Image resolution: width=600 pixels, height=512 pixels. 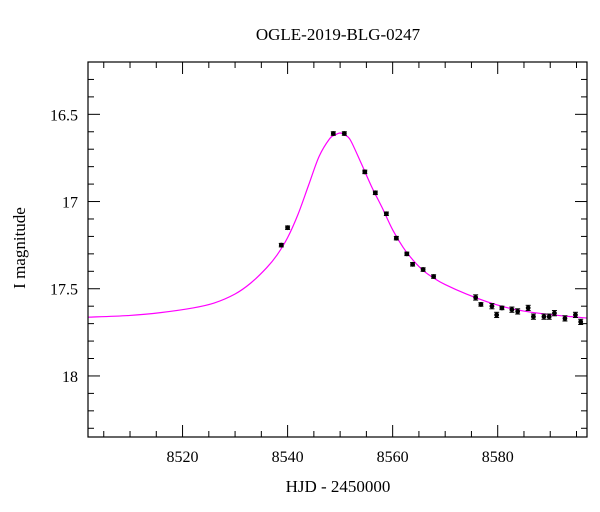 I want to click on x-axis-label: HJD - 2450000, so click(x=338, y=486).